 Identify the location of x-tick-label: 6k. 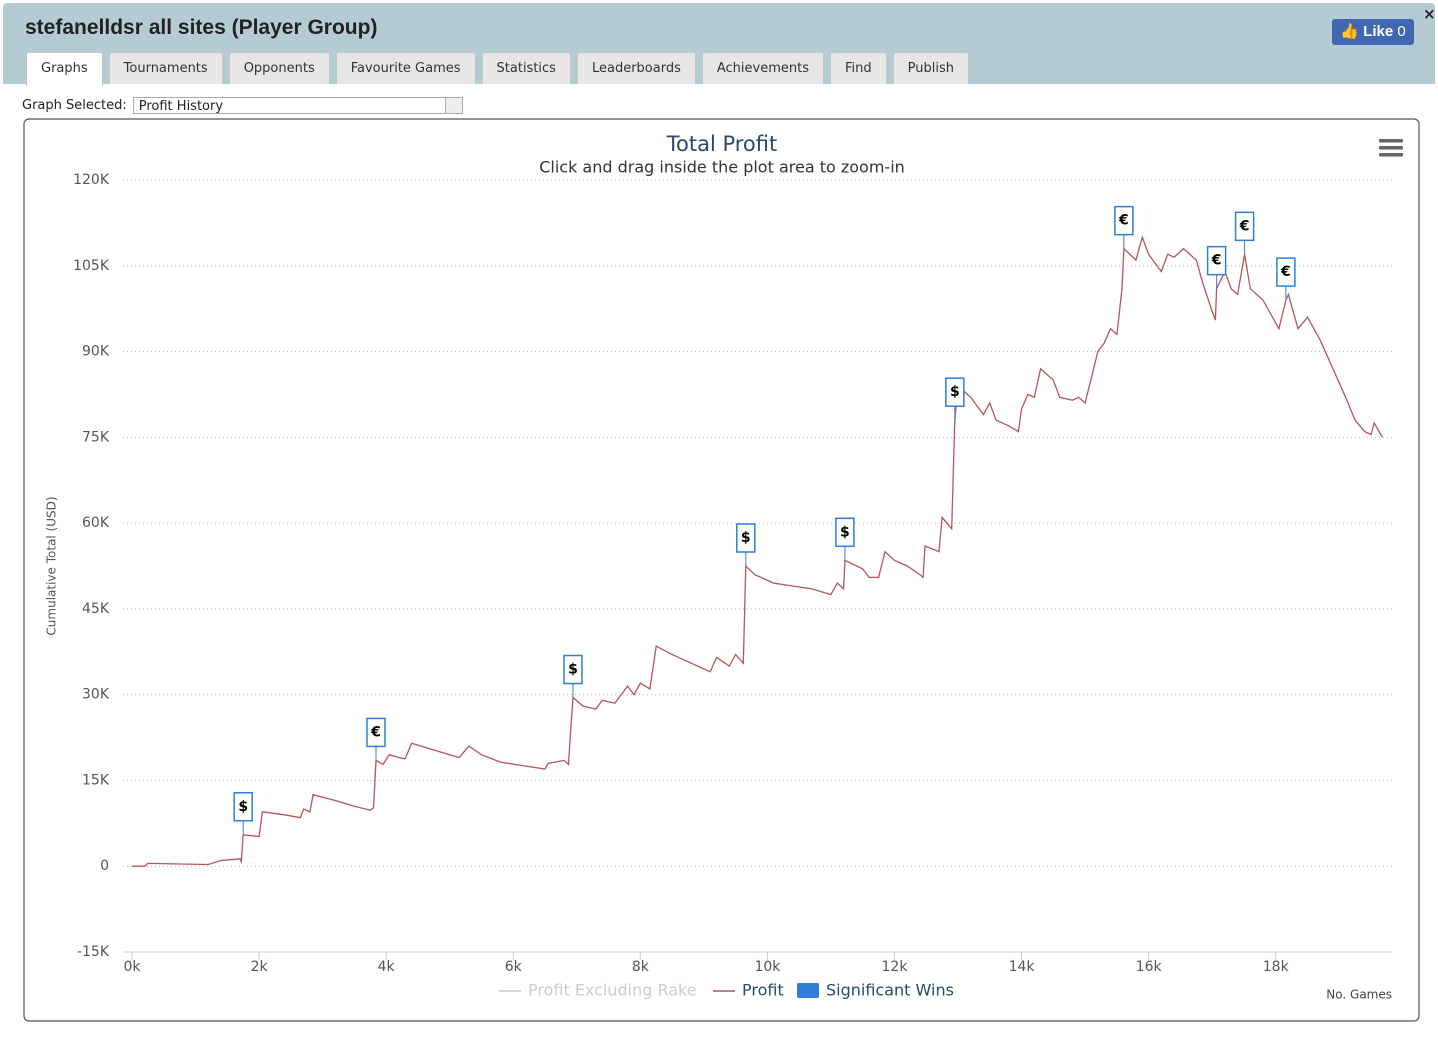
(514, 967).